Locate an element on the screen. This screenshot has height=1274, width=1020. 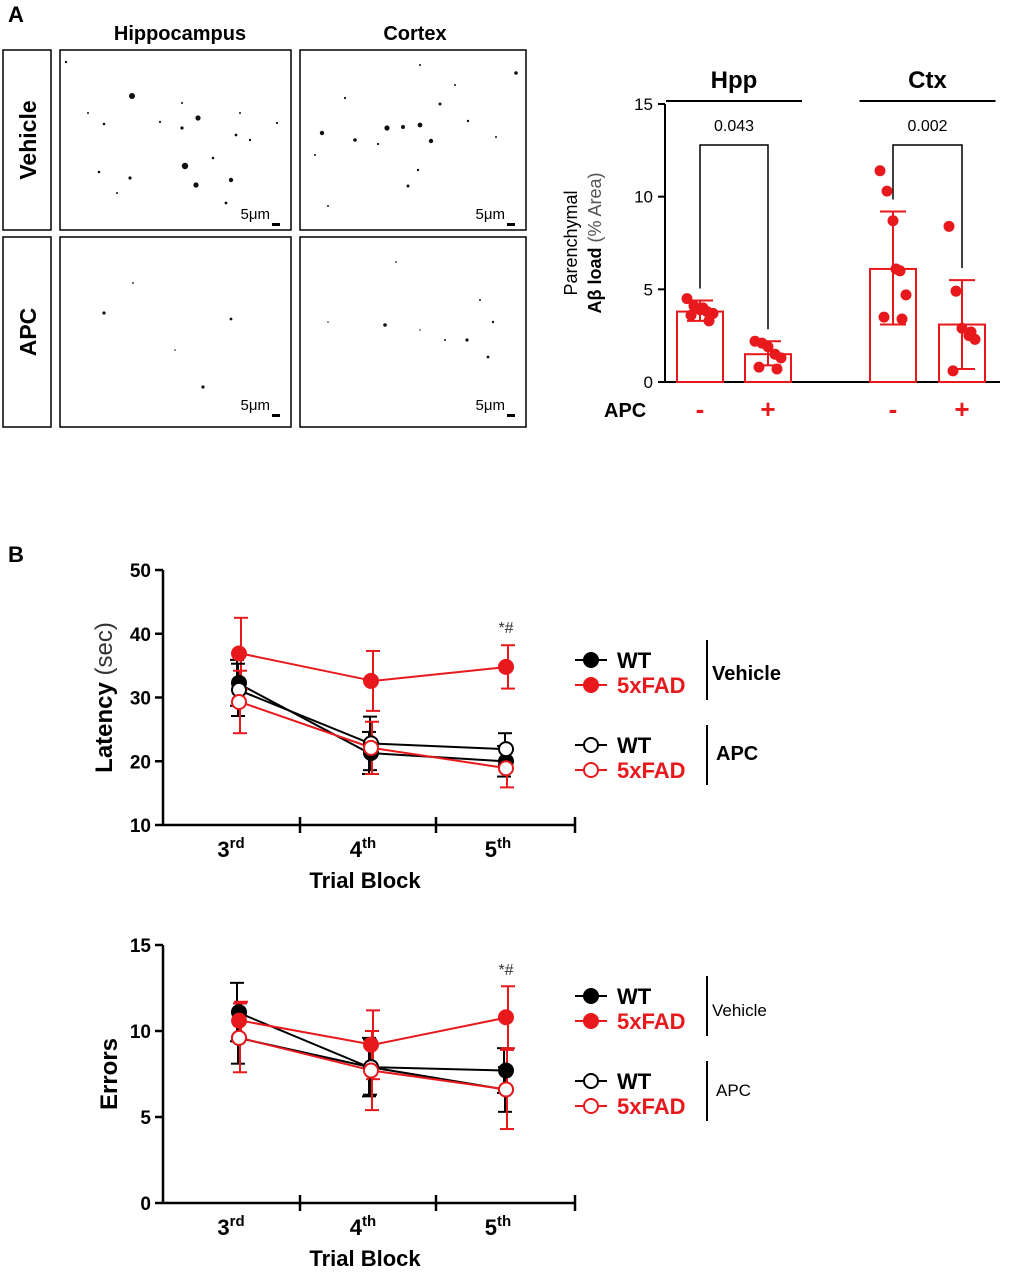
group-label-ctx: Ctx is located at coordinates (927, 80).